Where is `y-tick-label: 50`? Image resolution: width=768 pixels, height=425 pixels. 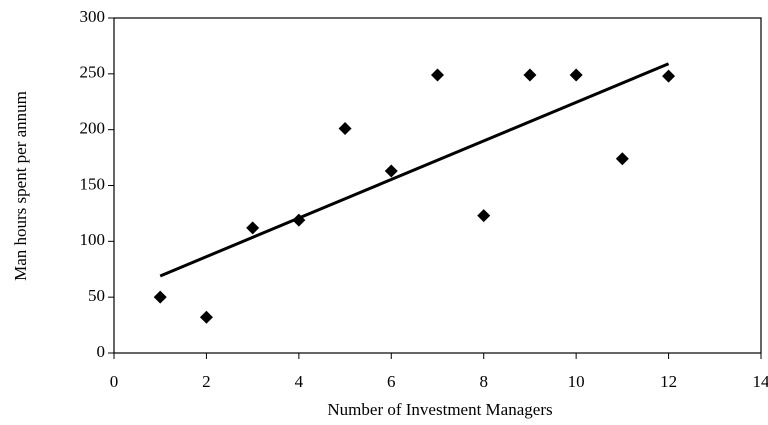
y-tick-label: 50 is located at coordinates (96, 295).